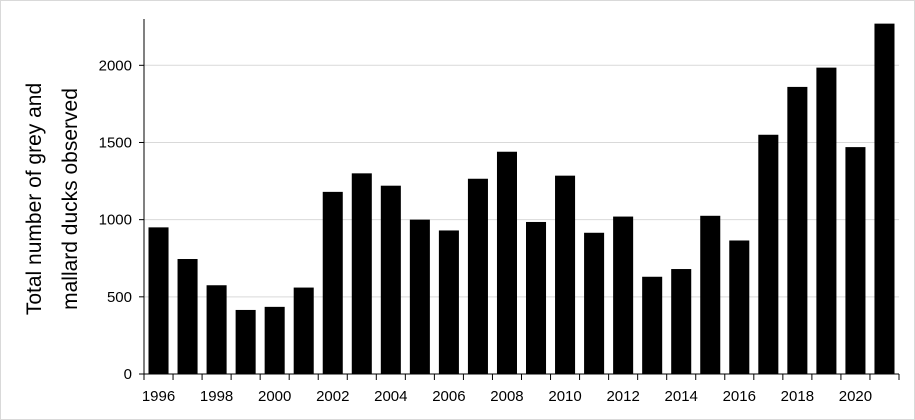  What do you see at coordinates (884, 199) in the screenshot?
I see `bar-2021` at bounding box center [884, 199].